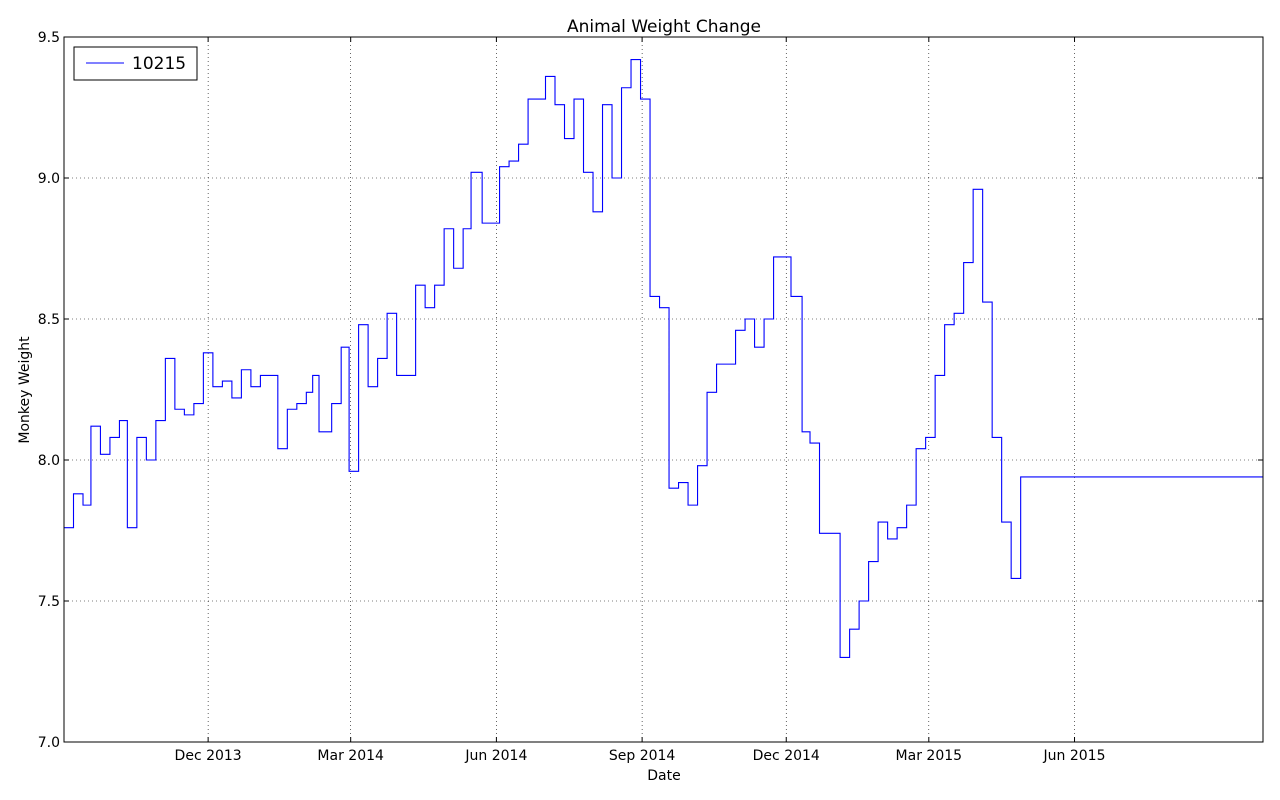  I want to click on x-tick-label: Sep 2014, so click(642, 756).